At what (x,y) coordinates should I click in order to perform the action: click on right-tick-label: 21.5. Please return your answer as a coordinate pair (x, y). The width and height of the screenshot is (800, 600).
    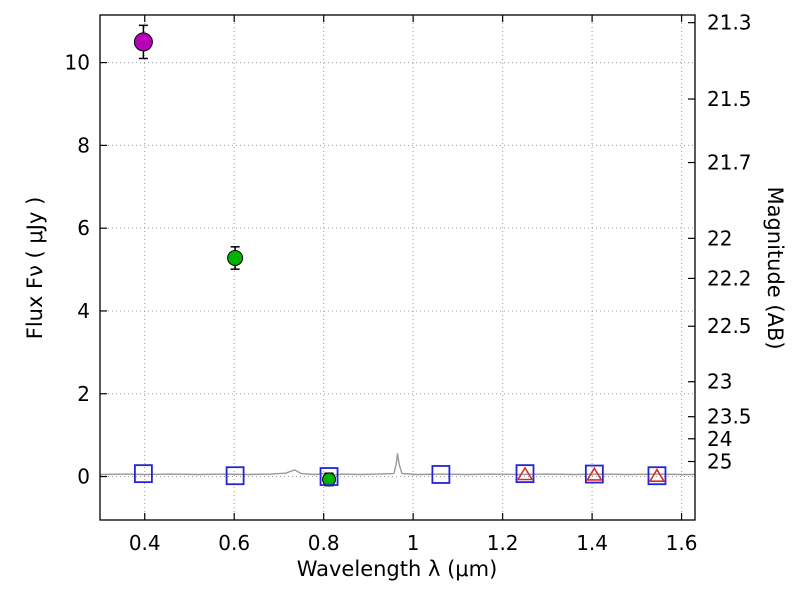
    Looking at the image, I should click on (729, 99).